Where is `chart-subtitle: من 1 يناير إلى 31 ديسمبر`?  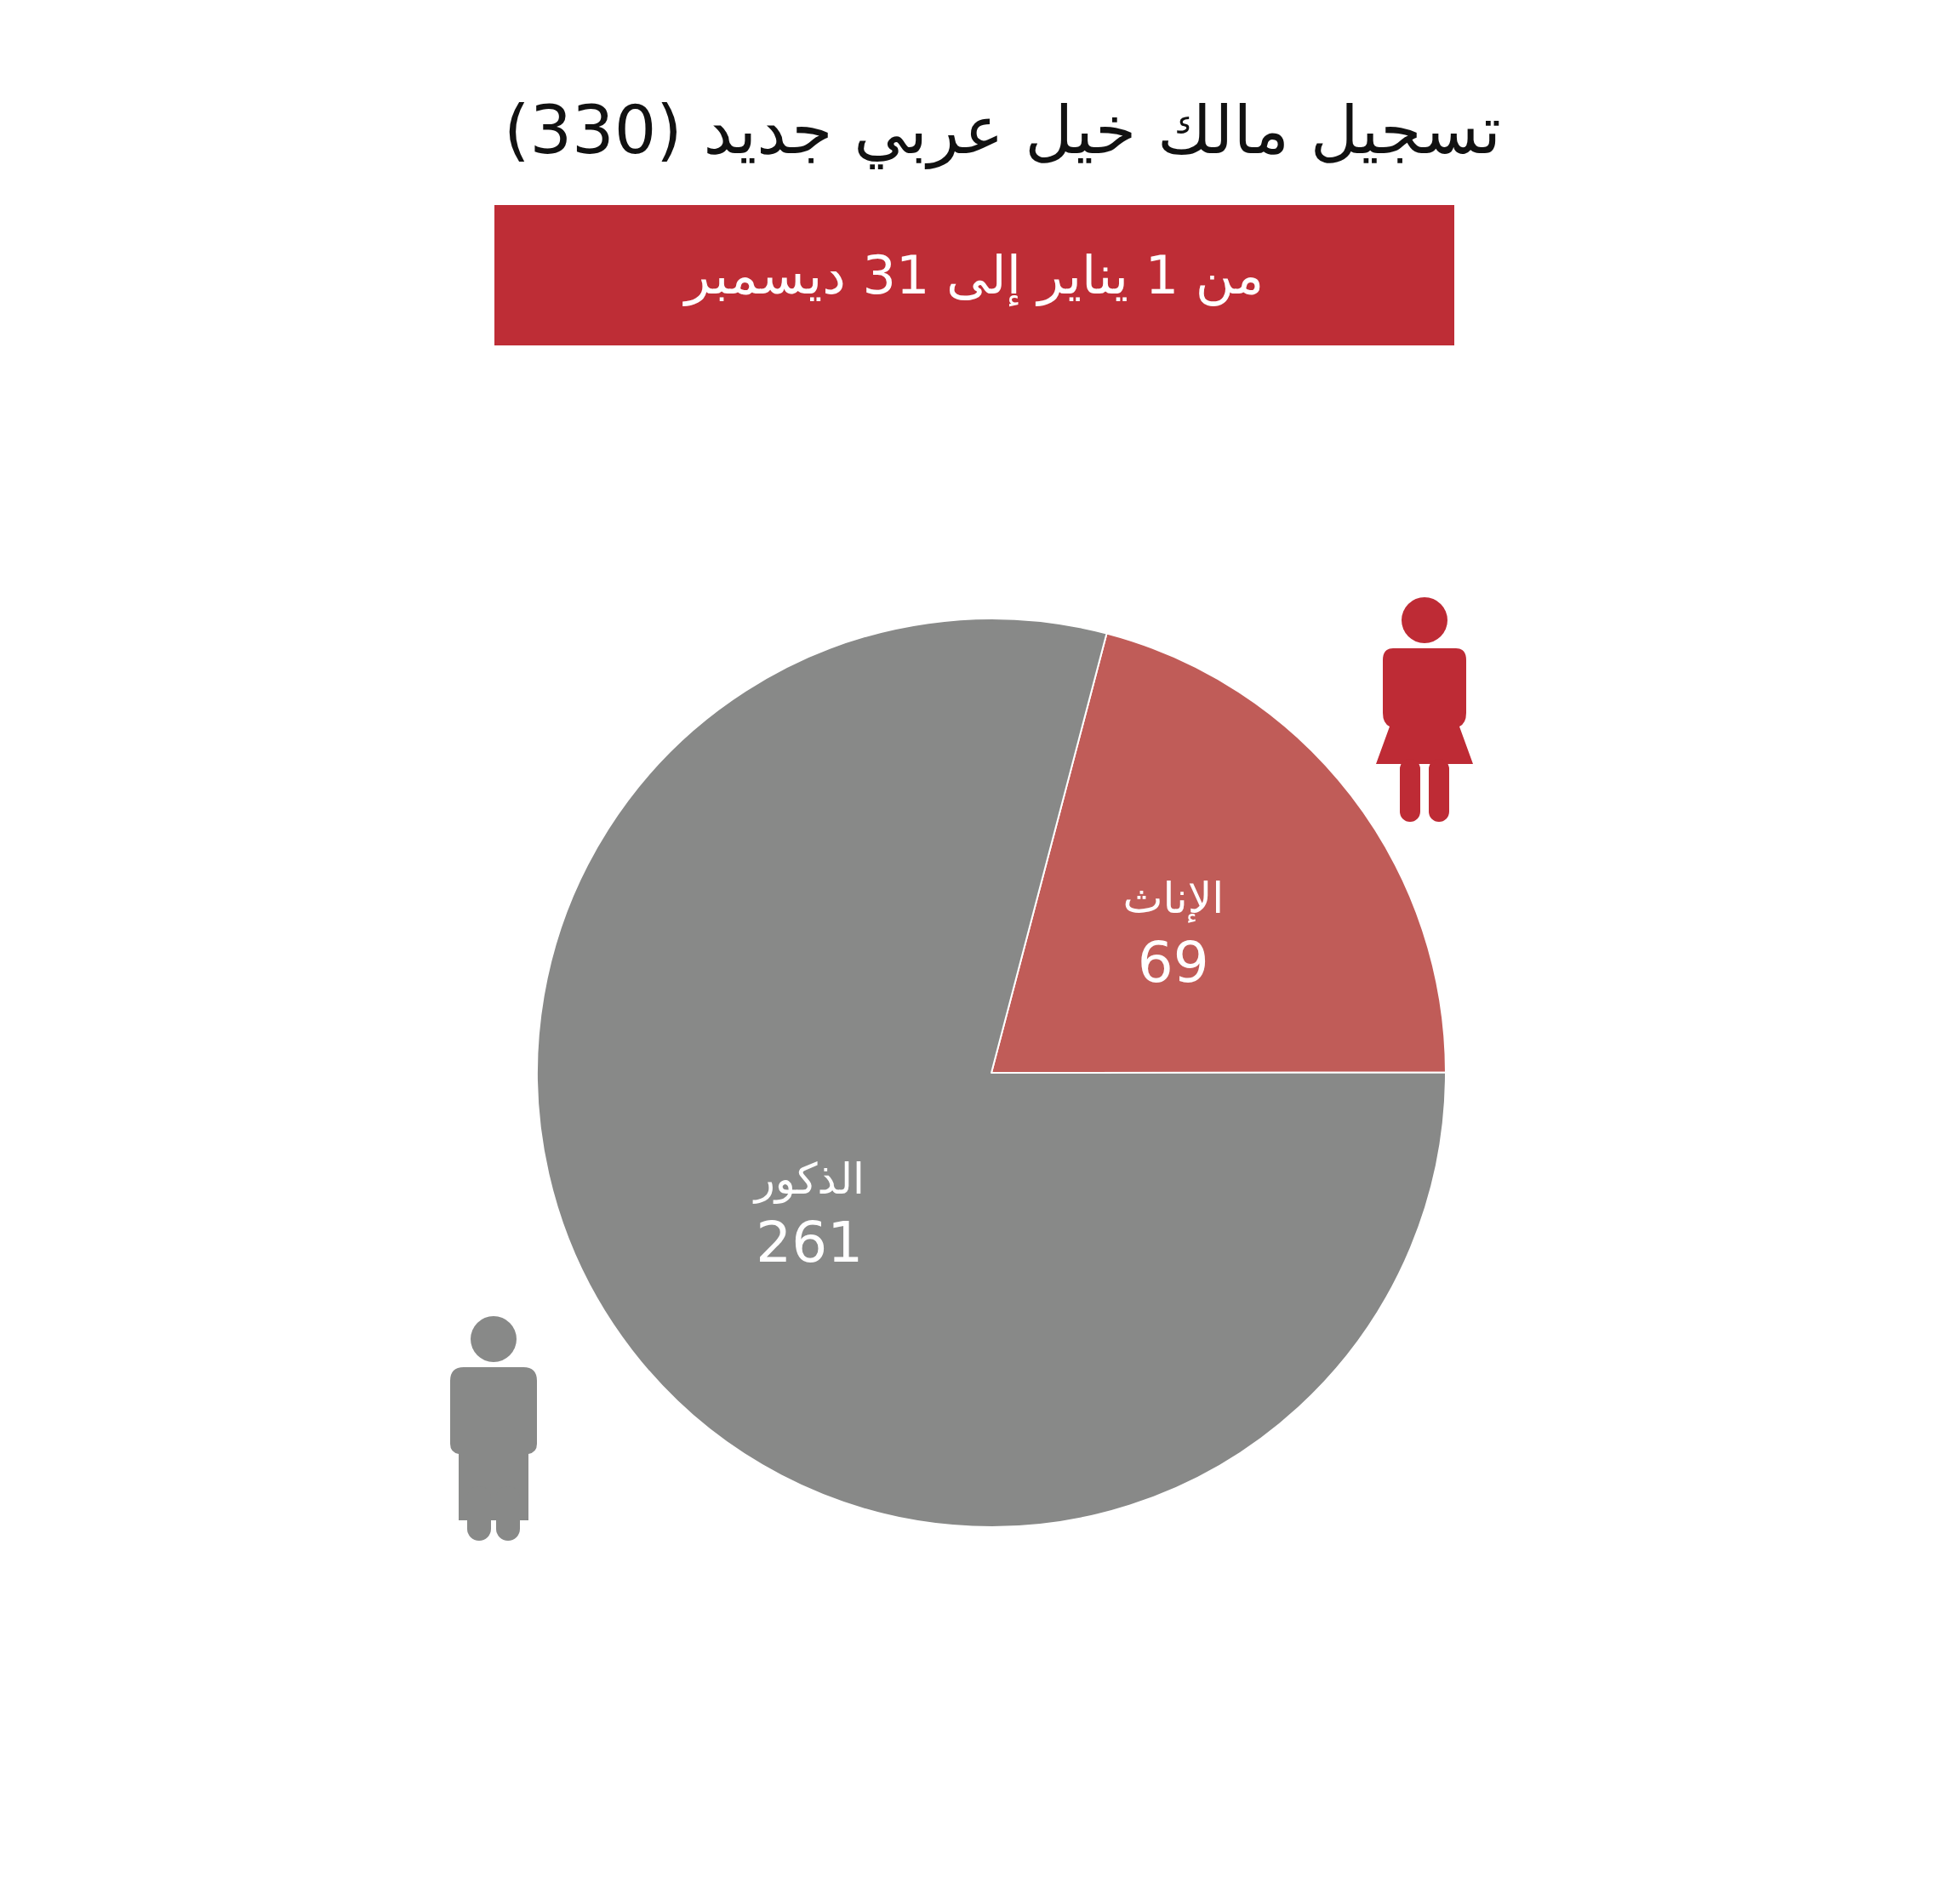 chart-subtitle: من 1 يناير إلى 31 ديسمبر is located at coordinates (974, 275).